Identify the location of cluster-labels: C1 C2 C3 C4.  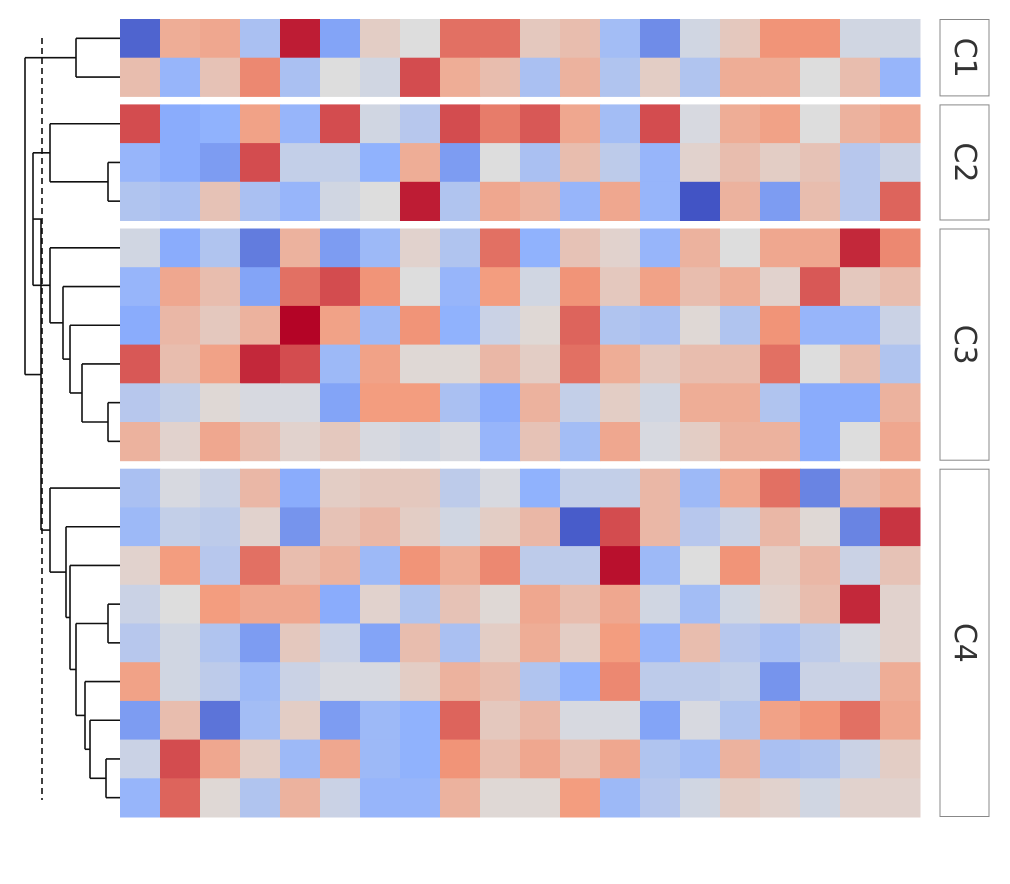
(964, 418).